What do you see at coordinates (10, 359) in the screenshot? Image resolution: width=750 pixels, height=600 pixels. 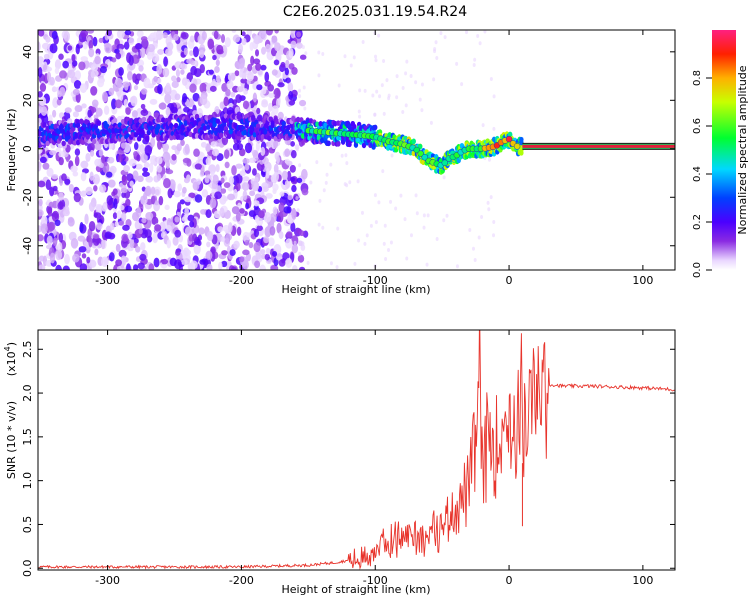 I see `snr-scale-label: (x104)` at bounding box center [10, 359].